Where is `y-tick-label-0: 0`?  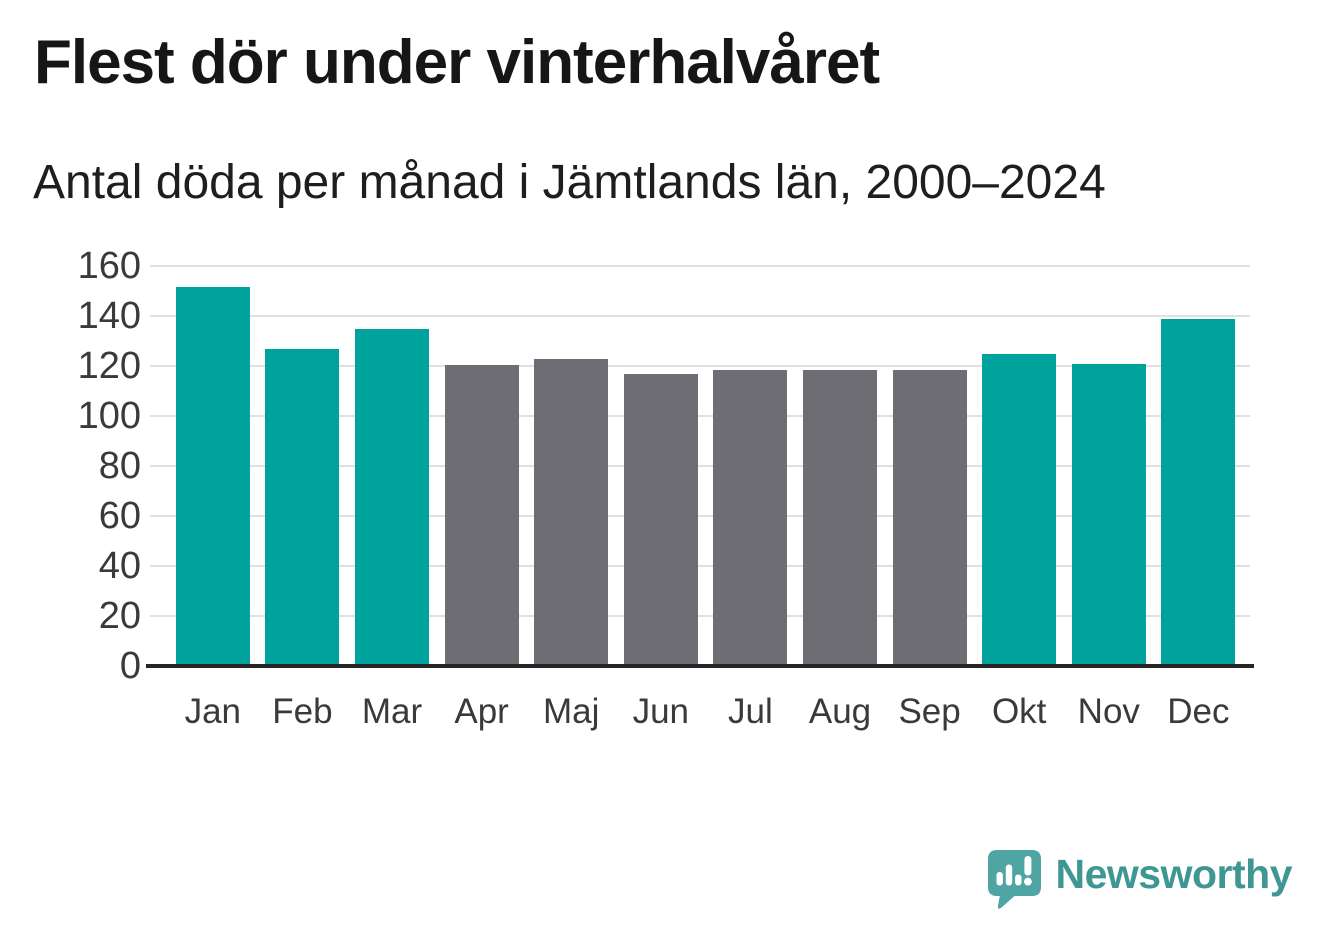 y-tick-label-0: 0 is located at coordinates (130, 666).